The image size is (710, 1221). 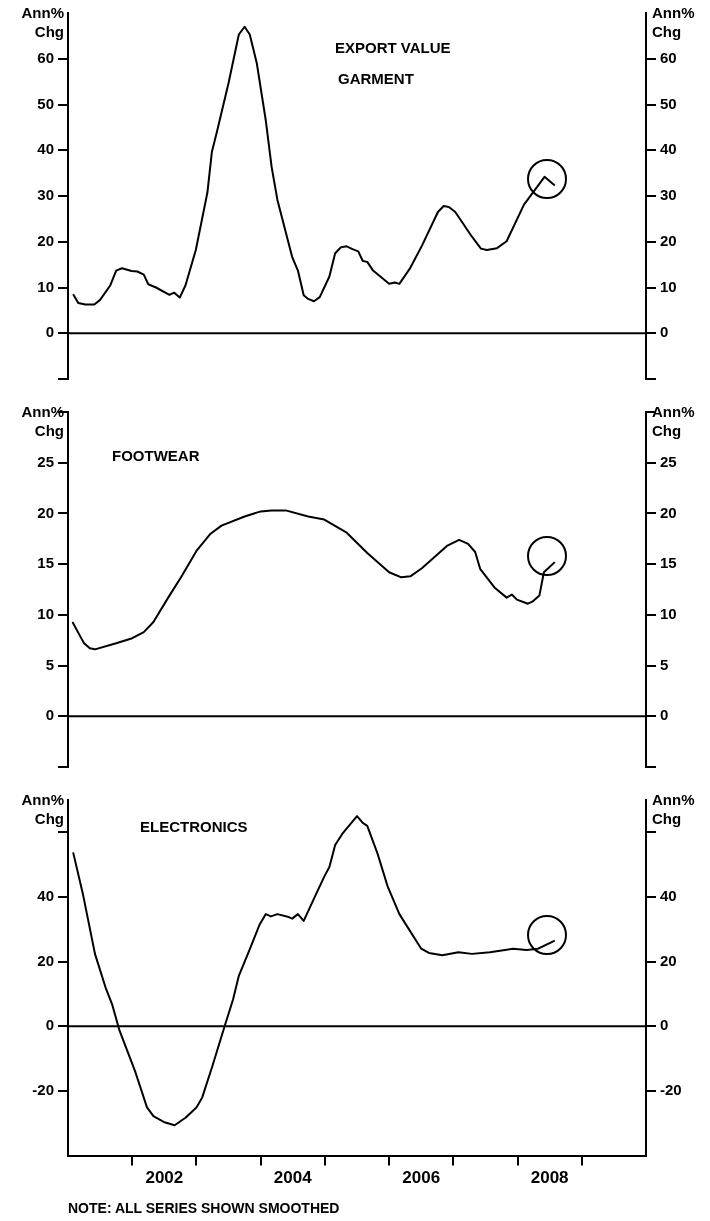 What do you see at coordinates (421, 1178) in the screenshot?
I see `x-tick-label: 2006` at bounding box center [421, 1178].